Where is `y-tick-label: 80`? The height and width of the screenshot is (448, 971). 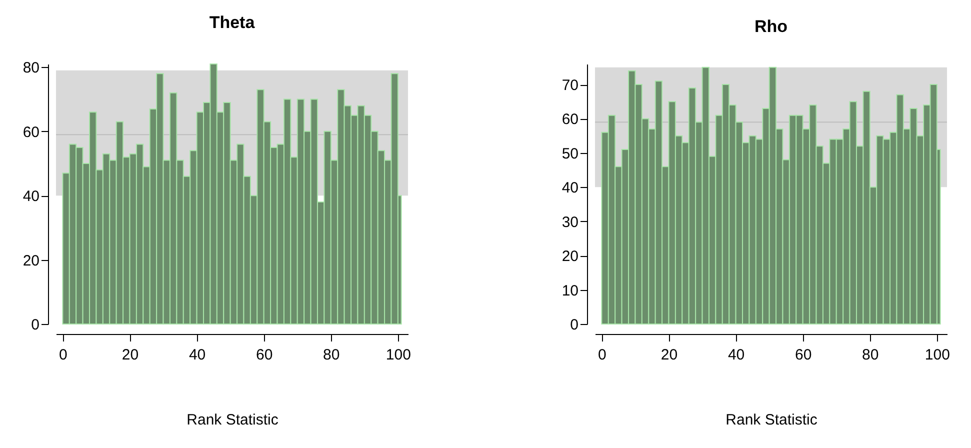
y-tick-label: 80 is located at coordinates (31, 68).